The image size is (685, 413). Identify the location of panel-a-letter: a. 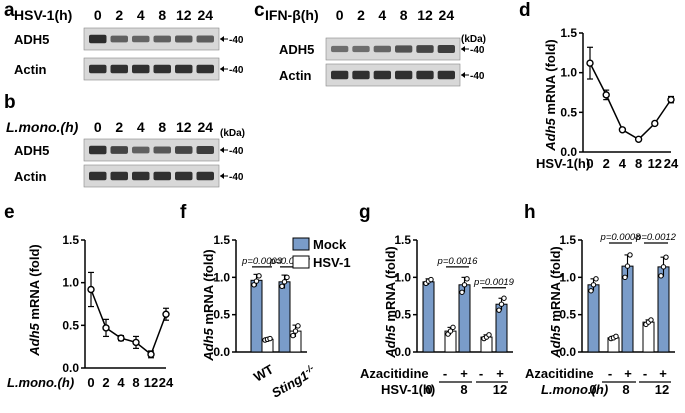
(9, 10).